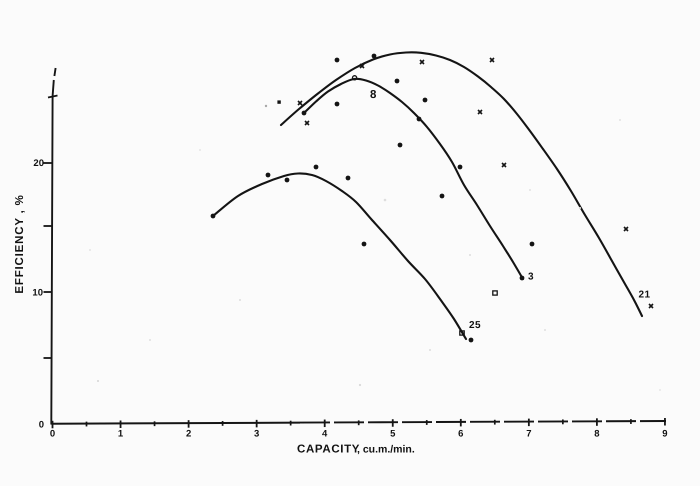 The image size is (700, 486). I want to click on svg-text: 25, so click(475, 325).